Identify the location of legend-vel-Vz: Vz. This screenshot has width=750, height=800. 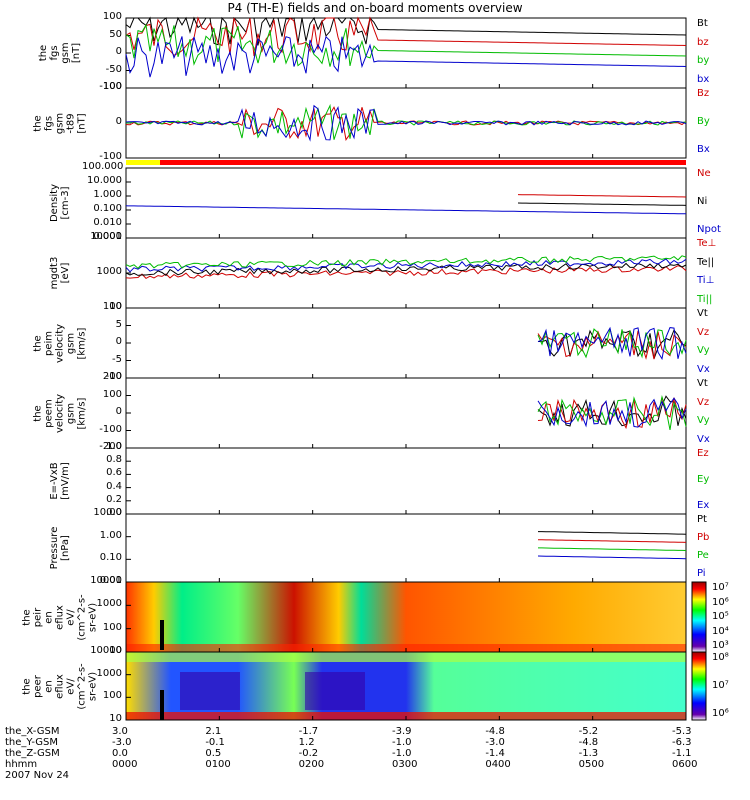
(703, 402).